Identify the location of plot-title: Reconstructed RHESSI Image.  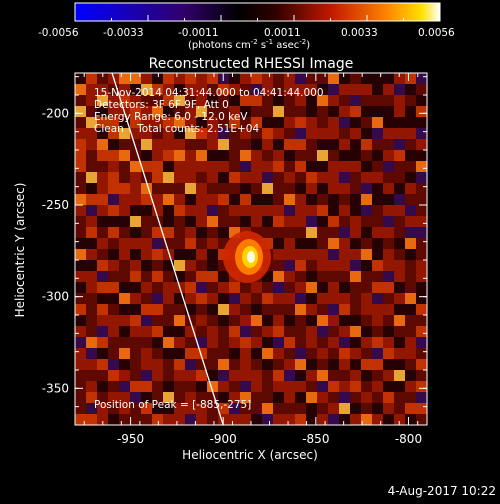
(251, 64).